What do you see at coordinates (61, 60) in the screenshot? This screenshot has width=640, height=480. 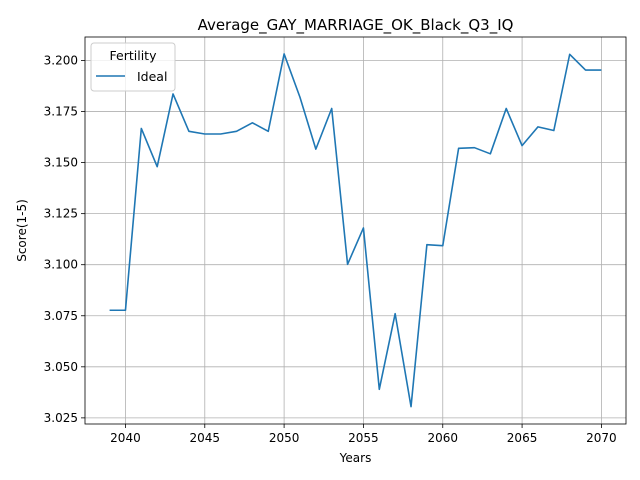 I see `y-tick-label: 3.200` at bounding box center [61, 60].